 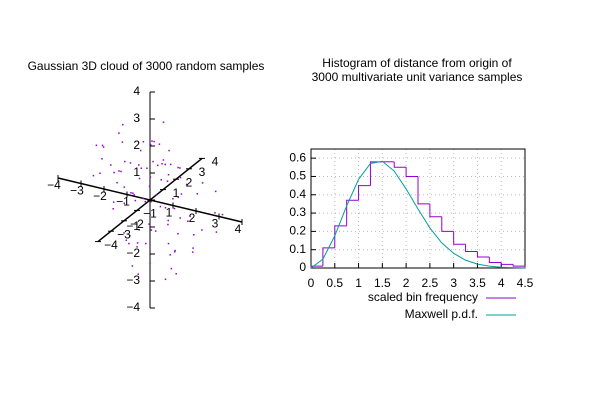 What do you see at coordinates (176, 193) in the screenshot?
I see `y-tick-label: 1` at bounding box center [176, 193].